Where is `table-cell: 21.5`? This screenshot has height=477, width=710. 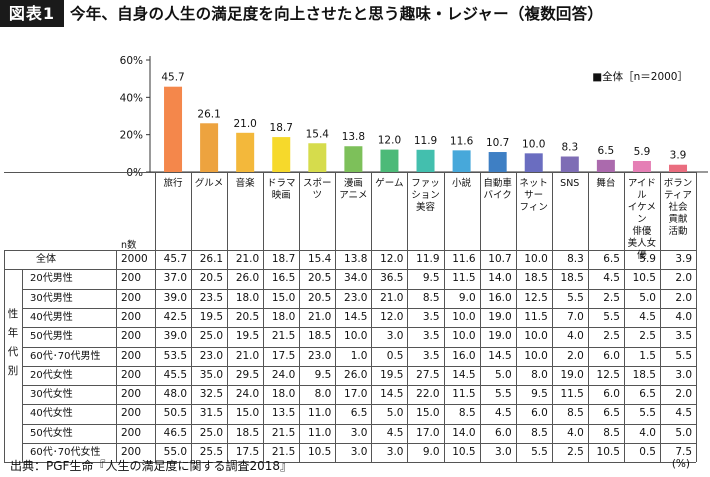 table-cell: 21.5 is located at coordinates (283, 432).